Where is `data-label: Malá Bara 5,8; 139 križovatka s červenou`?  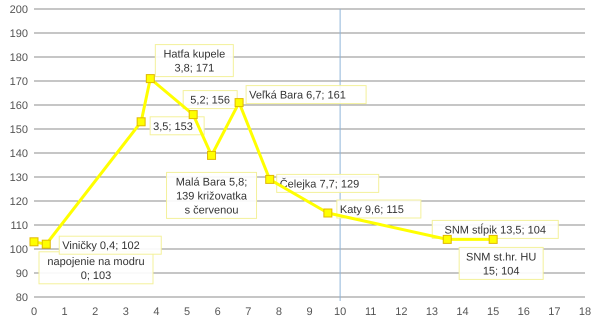
data-label: Malá Bara 5,8; 139 križovatka s červenou is located at coordinates (212, 196).